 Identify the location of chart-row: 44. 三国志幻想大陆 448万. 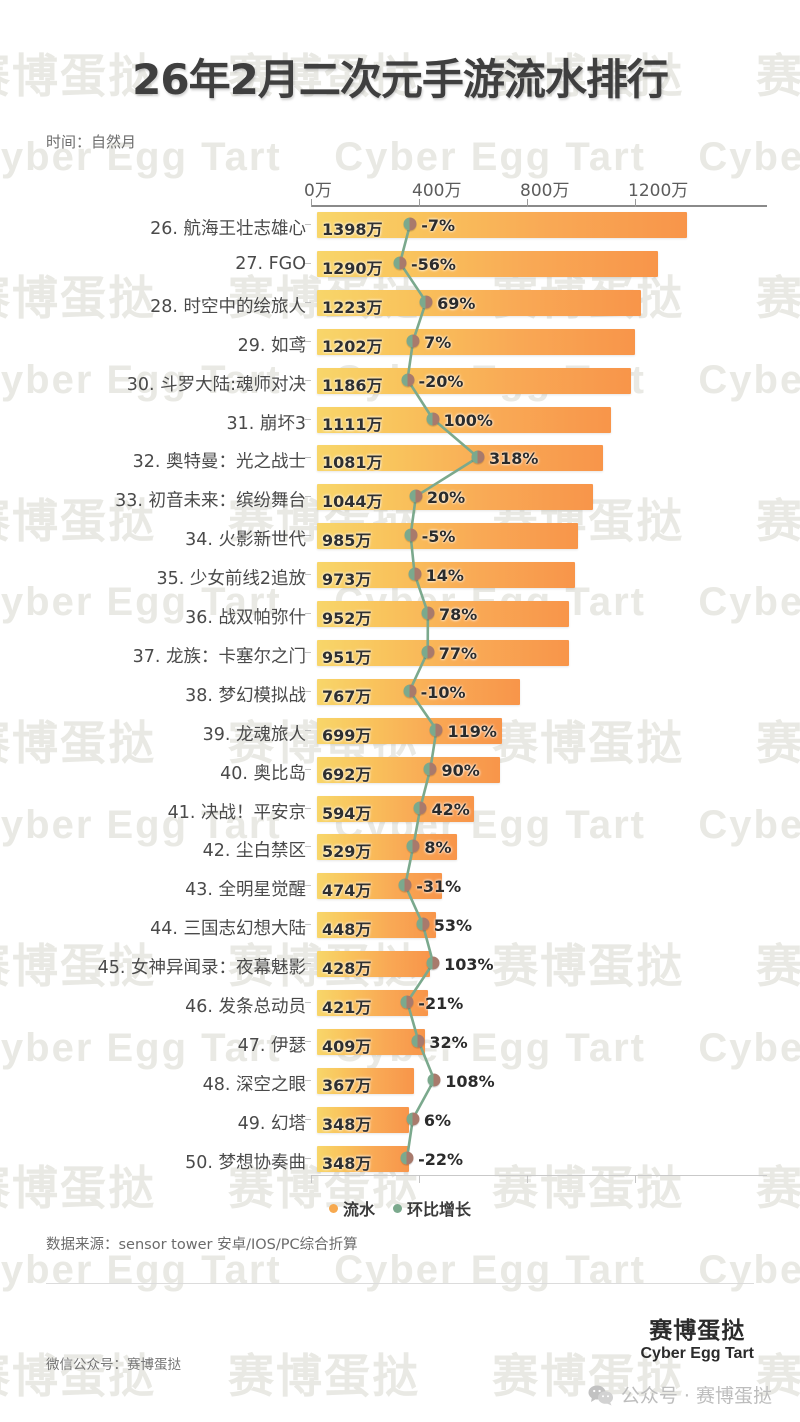
(400, 926).